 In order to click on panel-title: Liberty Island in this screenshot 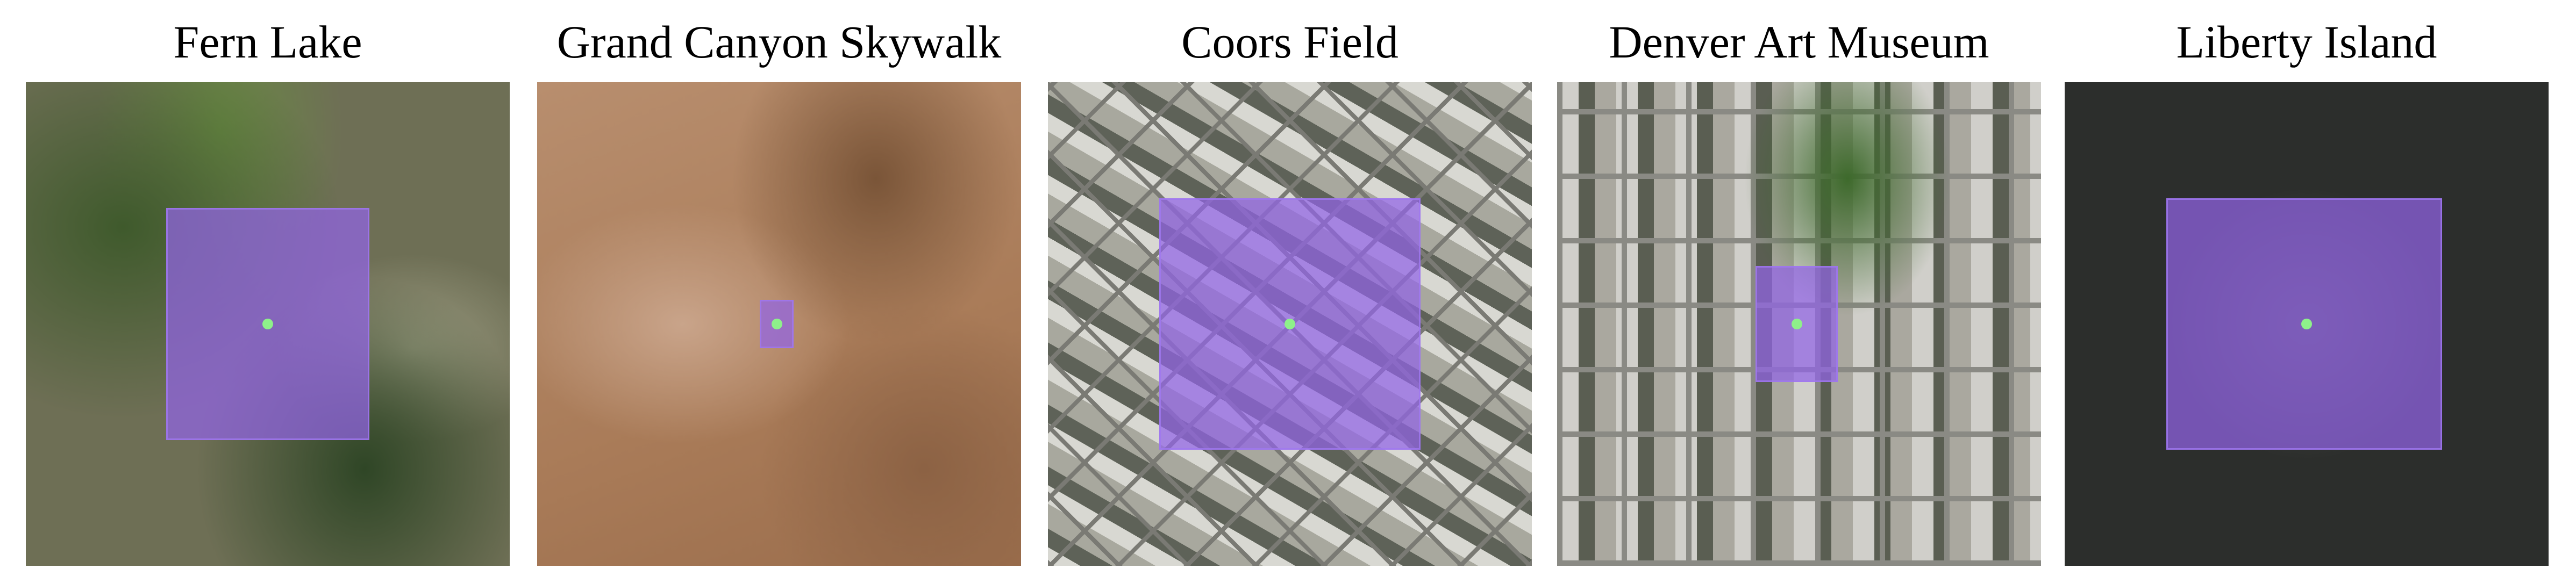, I will do `click(2306, 42)`.